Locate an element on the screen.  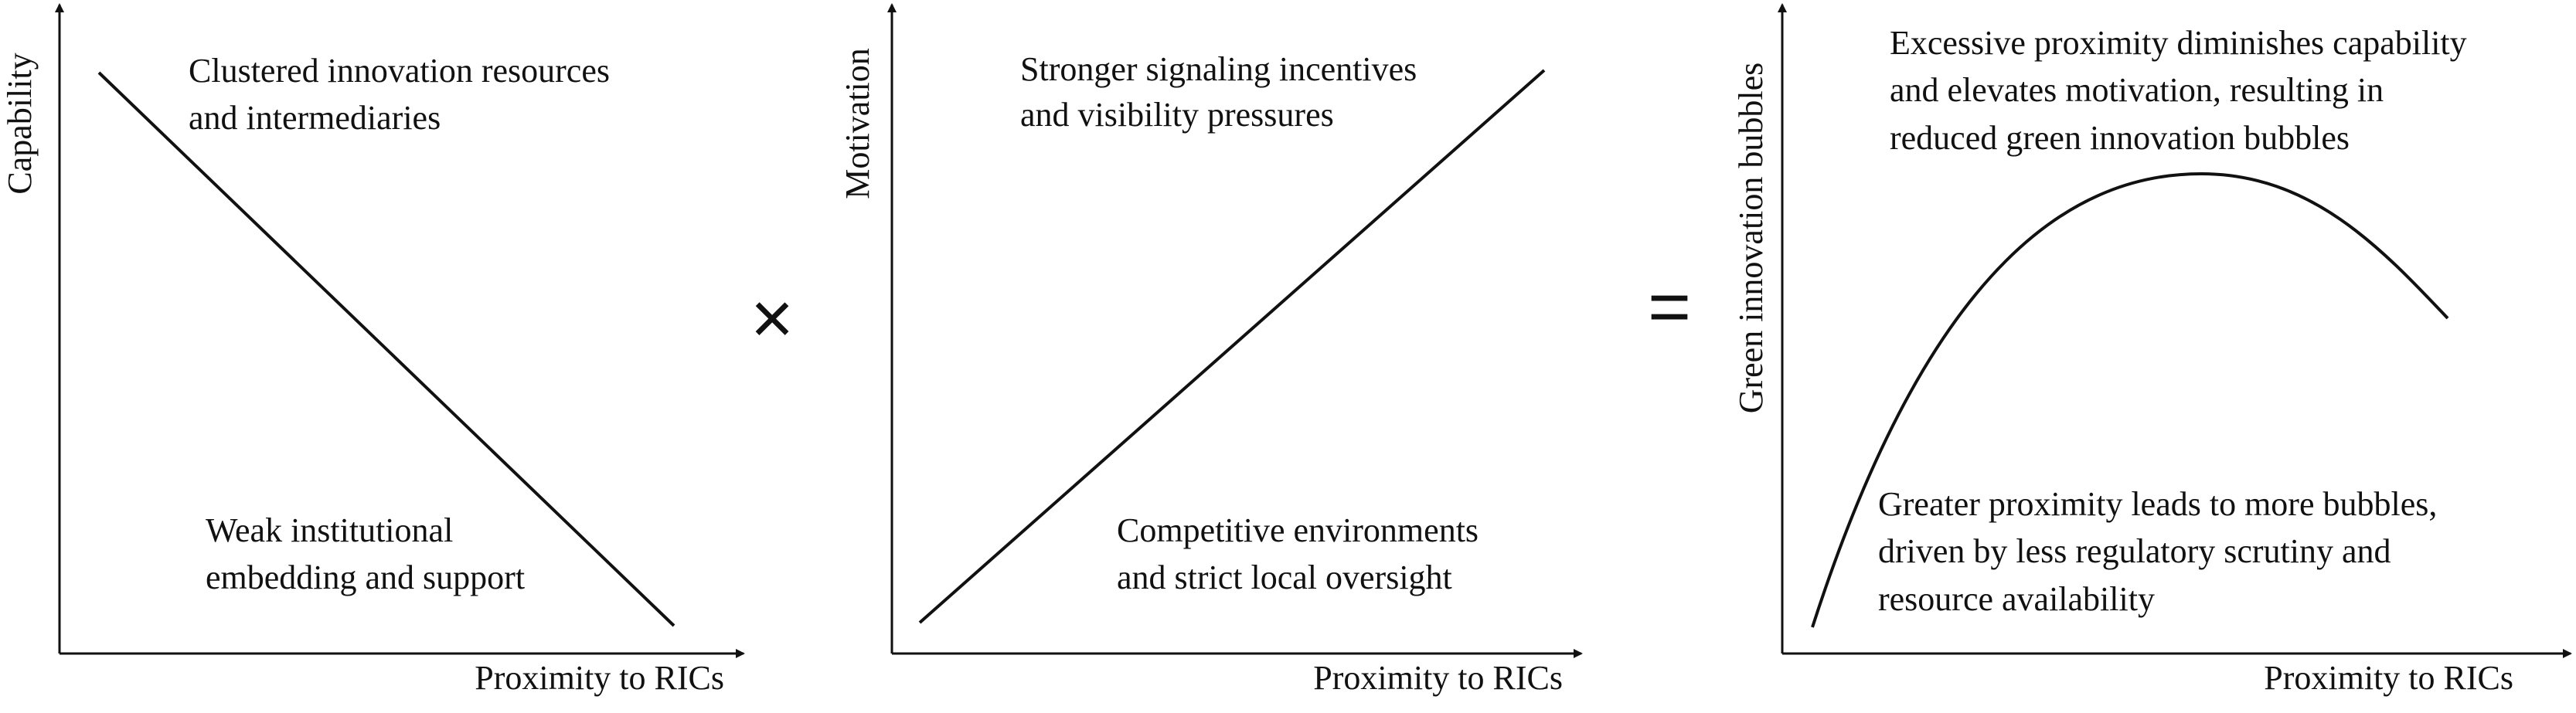
annotation: and strict local oversight is located at coordinates (1284, 577).